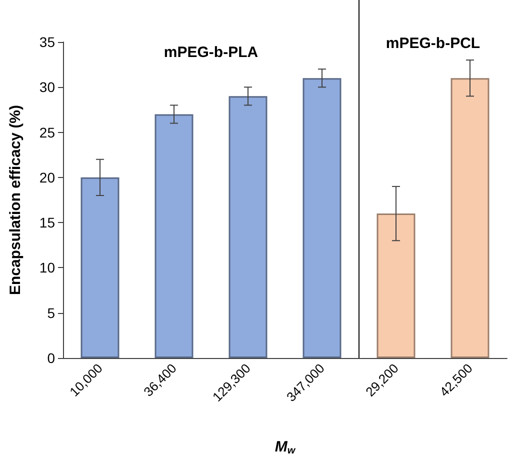  Describe the element at coordinates (47, 177) in the screenshot. I see `y-tick-label: 20` at that location.